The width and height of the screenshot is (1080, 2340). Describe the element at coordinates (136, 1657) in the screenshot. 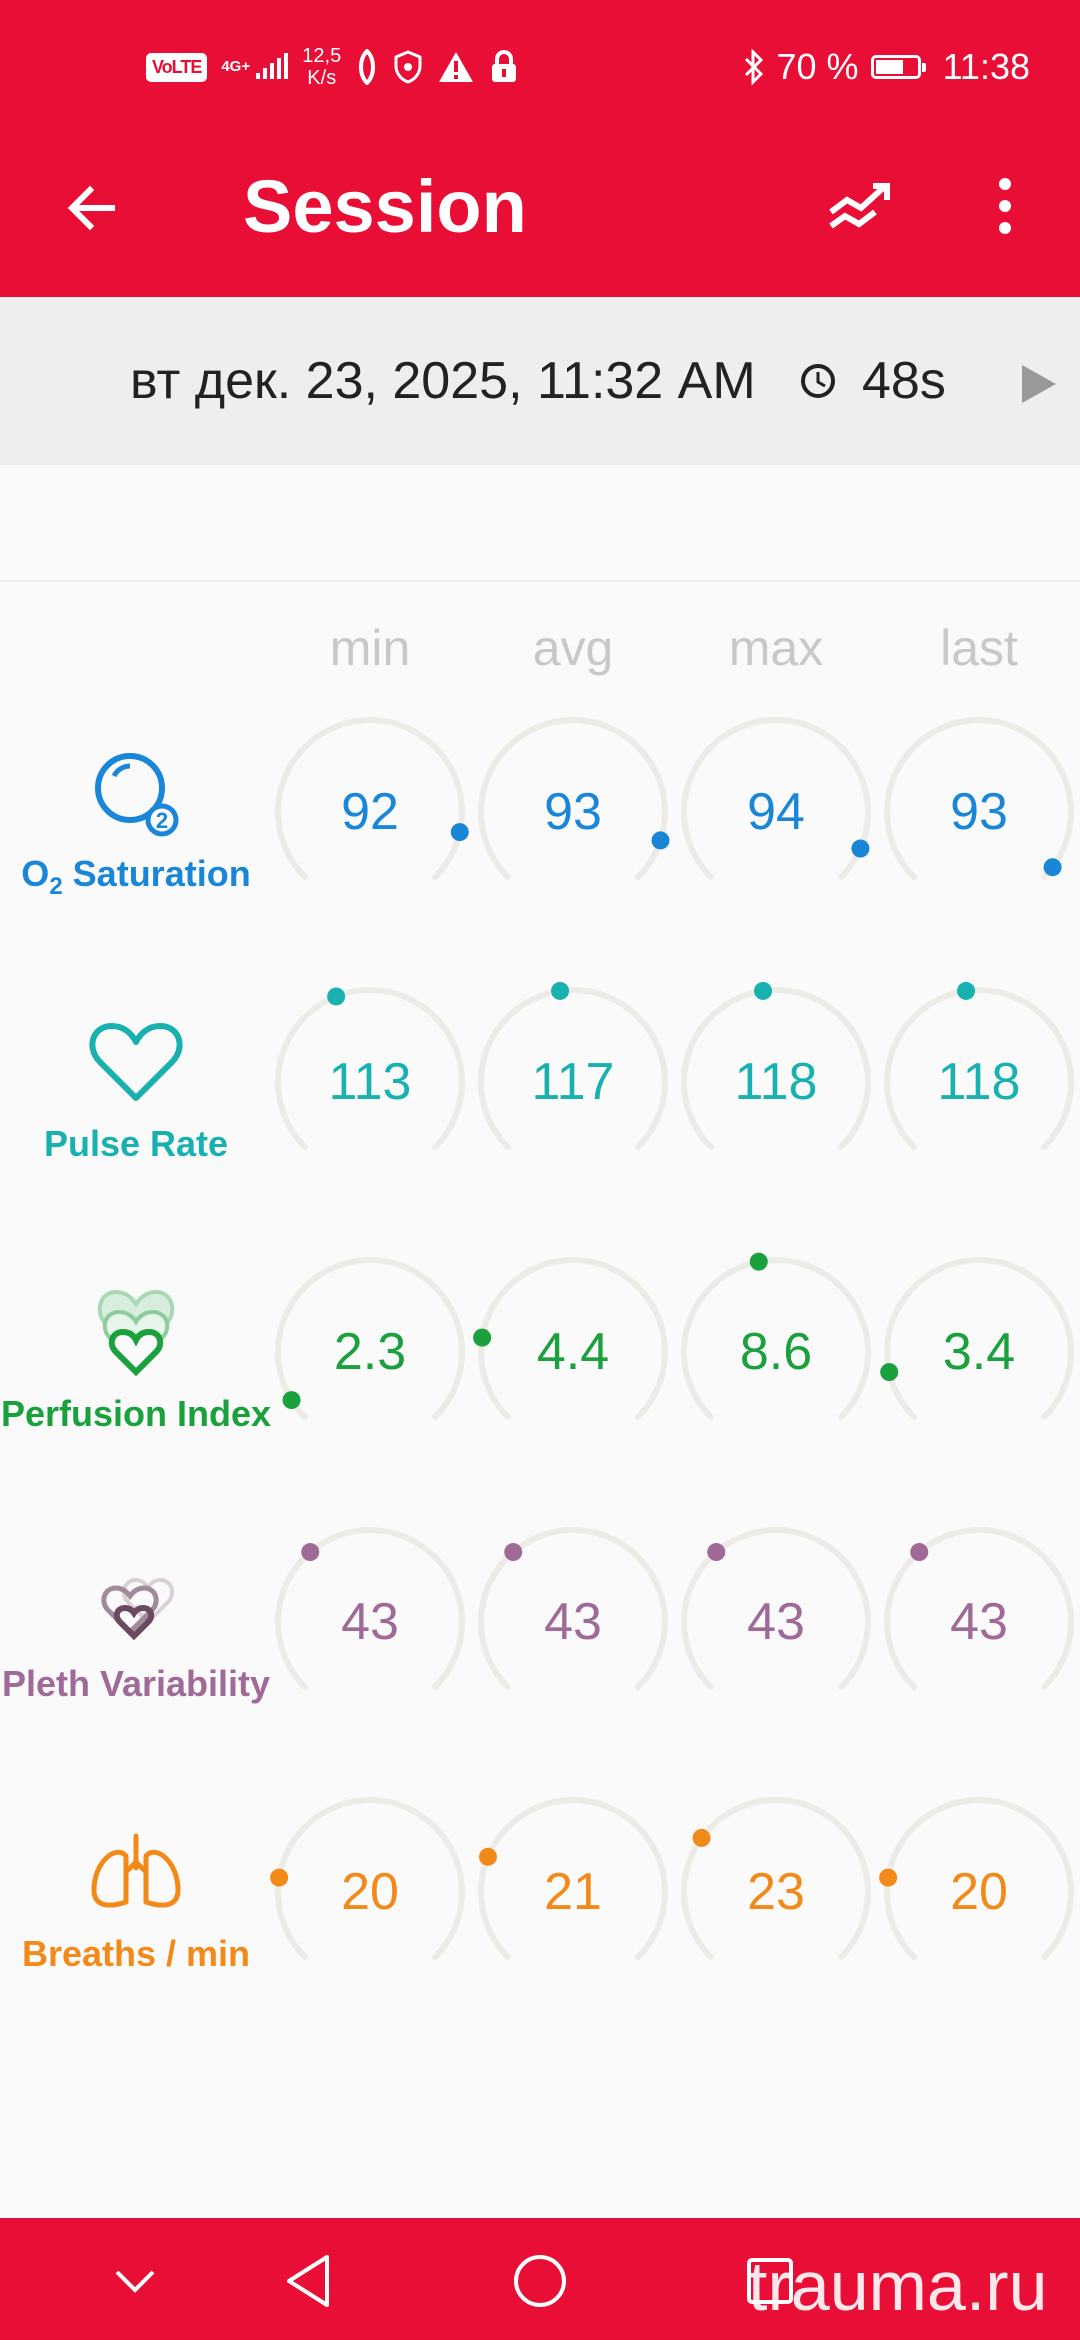

I see `metric-label-pleth: Pleth Variability` at that location.